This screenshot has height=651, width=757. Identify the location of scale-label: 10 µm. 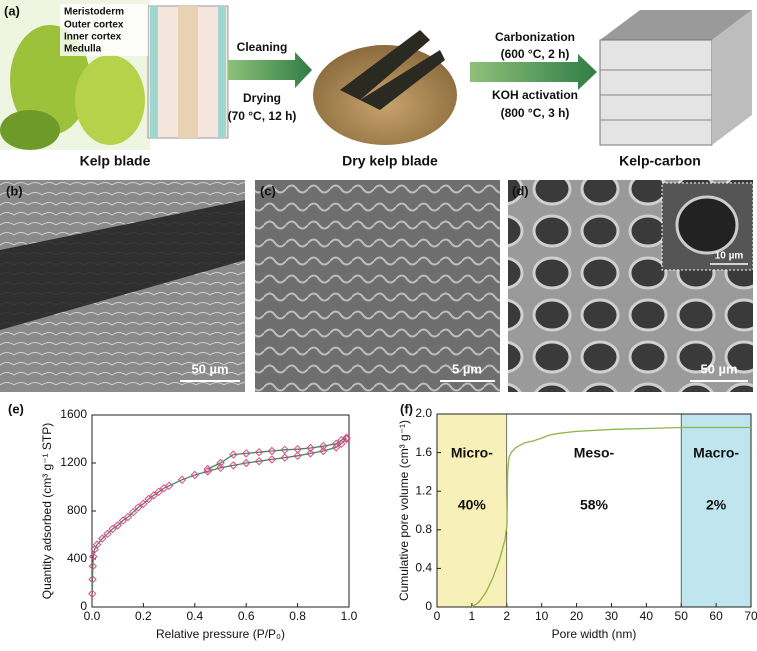
(729, 256).